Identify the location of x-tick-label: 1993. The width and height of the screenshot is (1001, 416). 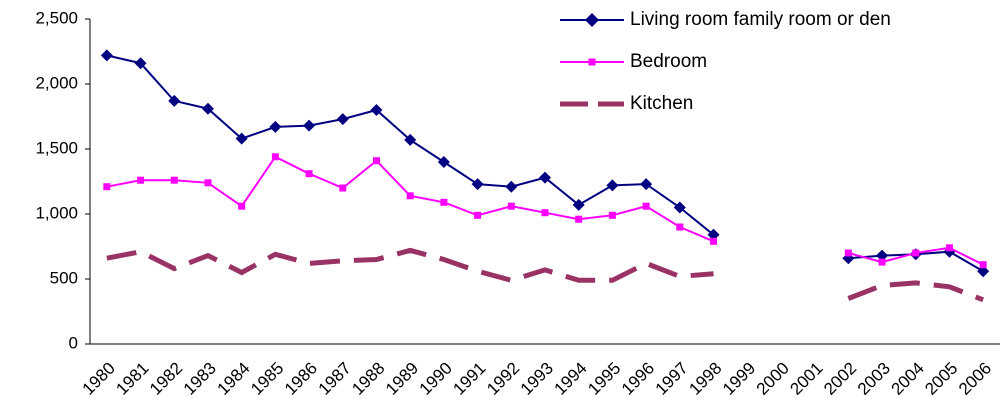
(537, 379).